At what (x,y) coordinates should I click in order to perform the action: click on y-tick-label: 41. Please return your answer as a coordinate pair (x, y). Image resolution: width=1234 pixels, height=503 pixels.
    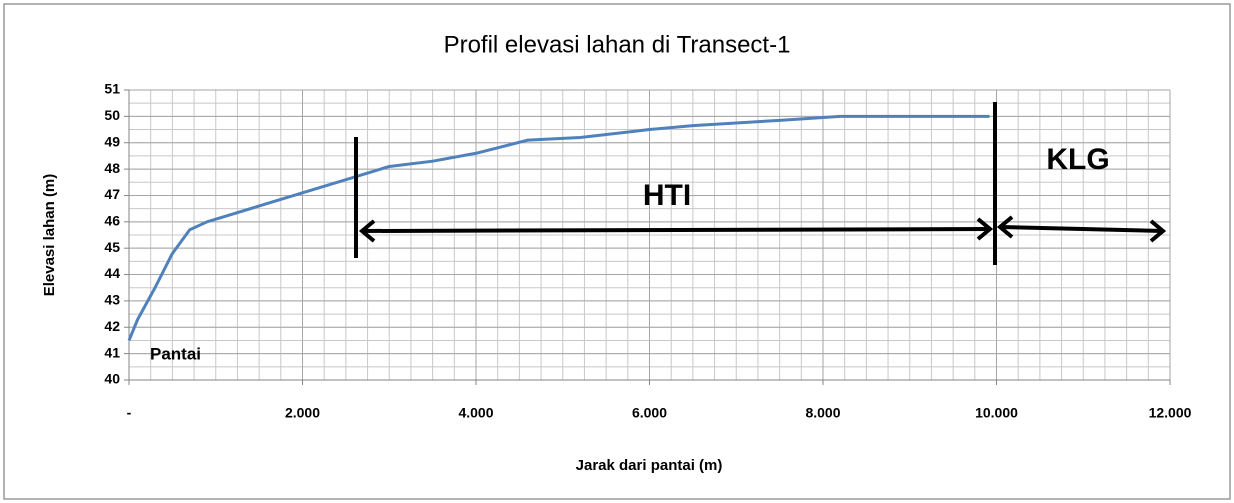
    Looking at the image, I should click on (112, 352).